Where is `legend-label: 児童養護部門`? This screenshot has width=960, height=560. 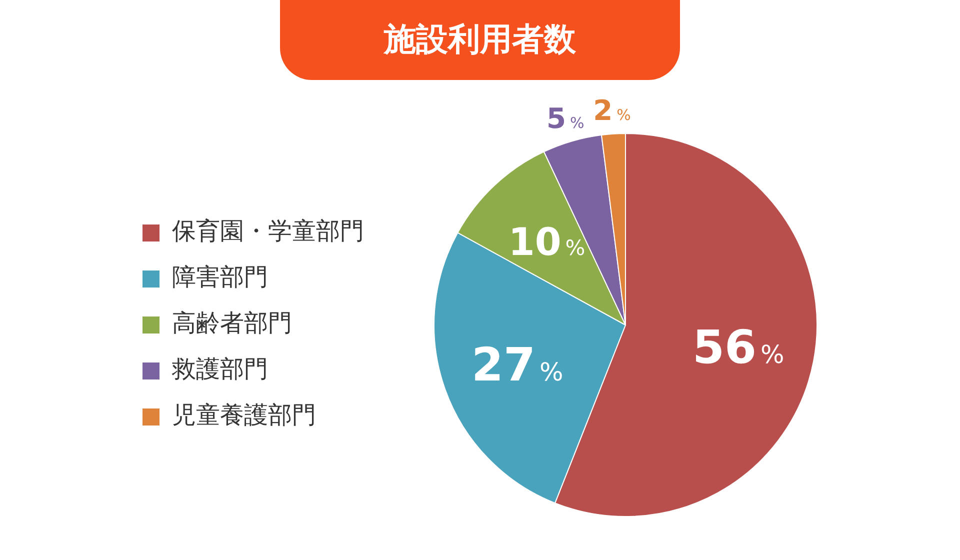 legend-label: 児童養護部門 is located at coordinates (244, 415).